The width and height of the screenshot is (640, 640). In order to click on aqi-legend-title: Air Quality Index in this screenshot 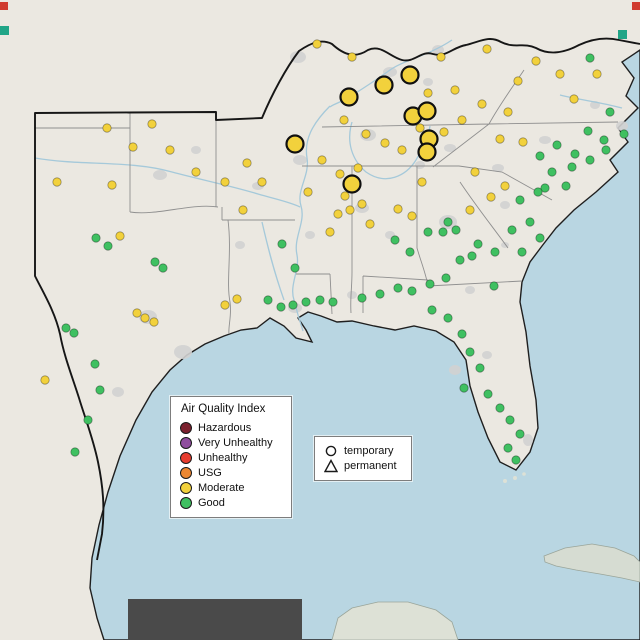, I will do `click(223, 409)`.